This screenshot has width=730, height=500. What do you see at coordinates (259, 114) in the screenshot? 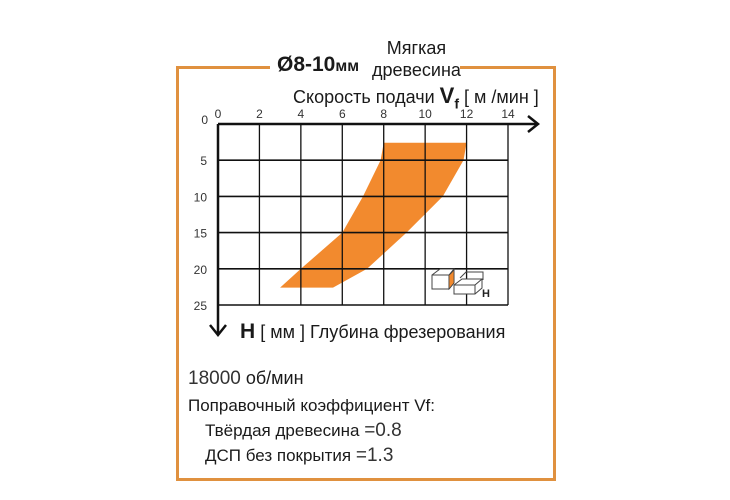
I see `x-tick-label: 2` at bounding box center [259, 114].